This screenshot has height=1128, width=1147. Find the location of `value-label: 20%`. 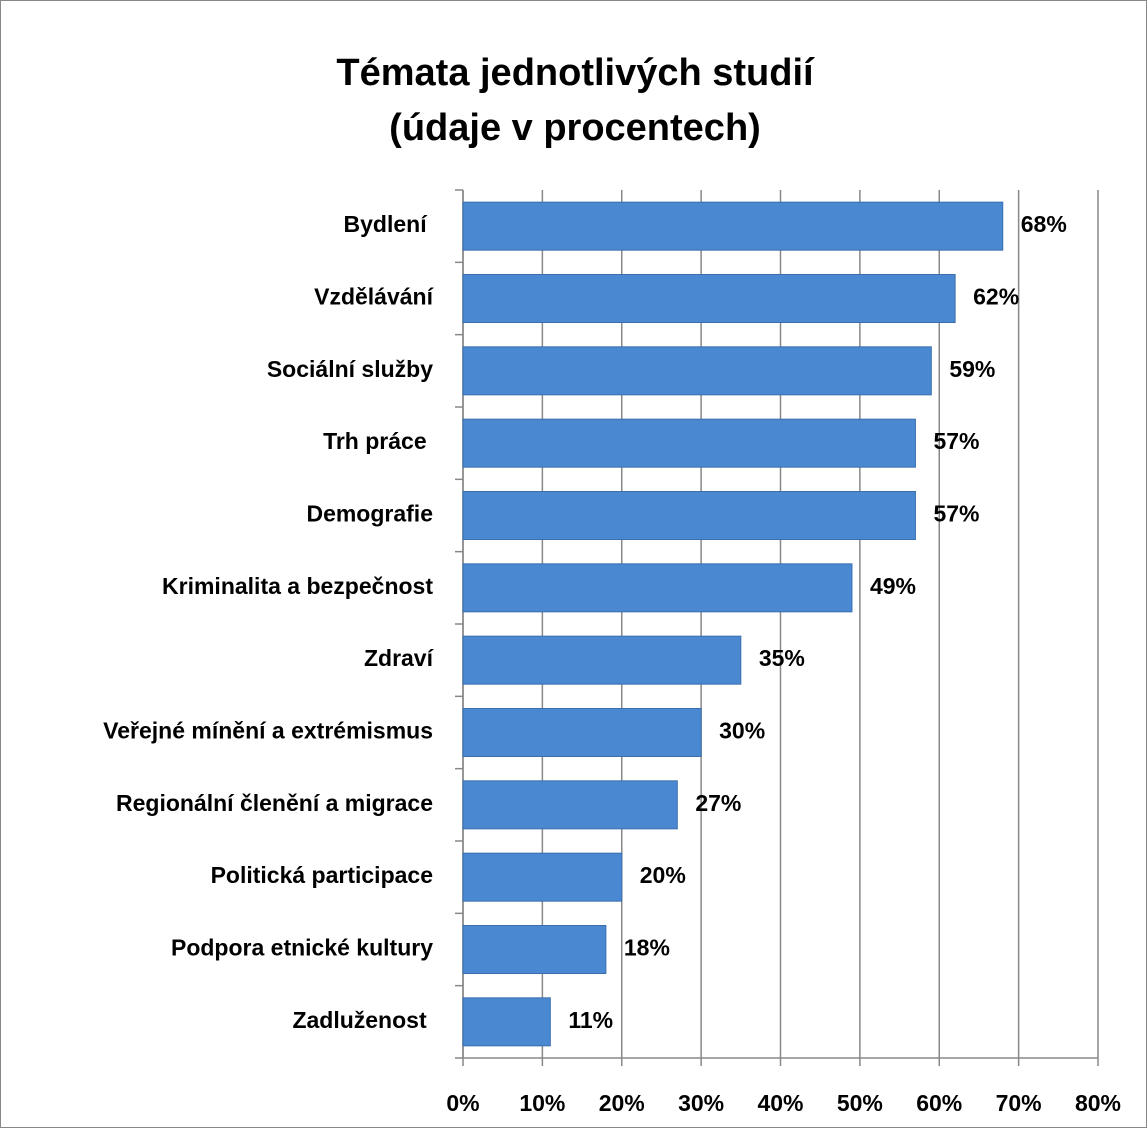

value-label: 20% is located at coordinates (663, 875).